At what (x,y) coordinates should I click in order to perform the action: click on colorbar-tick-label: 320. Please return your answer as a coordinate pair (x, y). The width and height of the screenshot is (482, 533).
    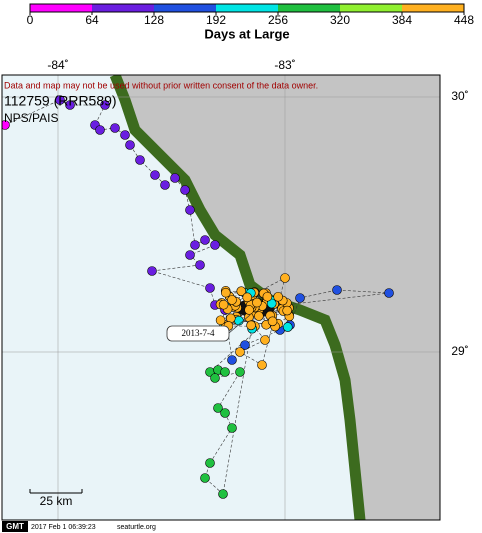
    Looking at the image, I should click on (340, 20).